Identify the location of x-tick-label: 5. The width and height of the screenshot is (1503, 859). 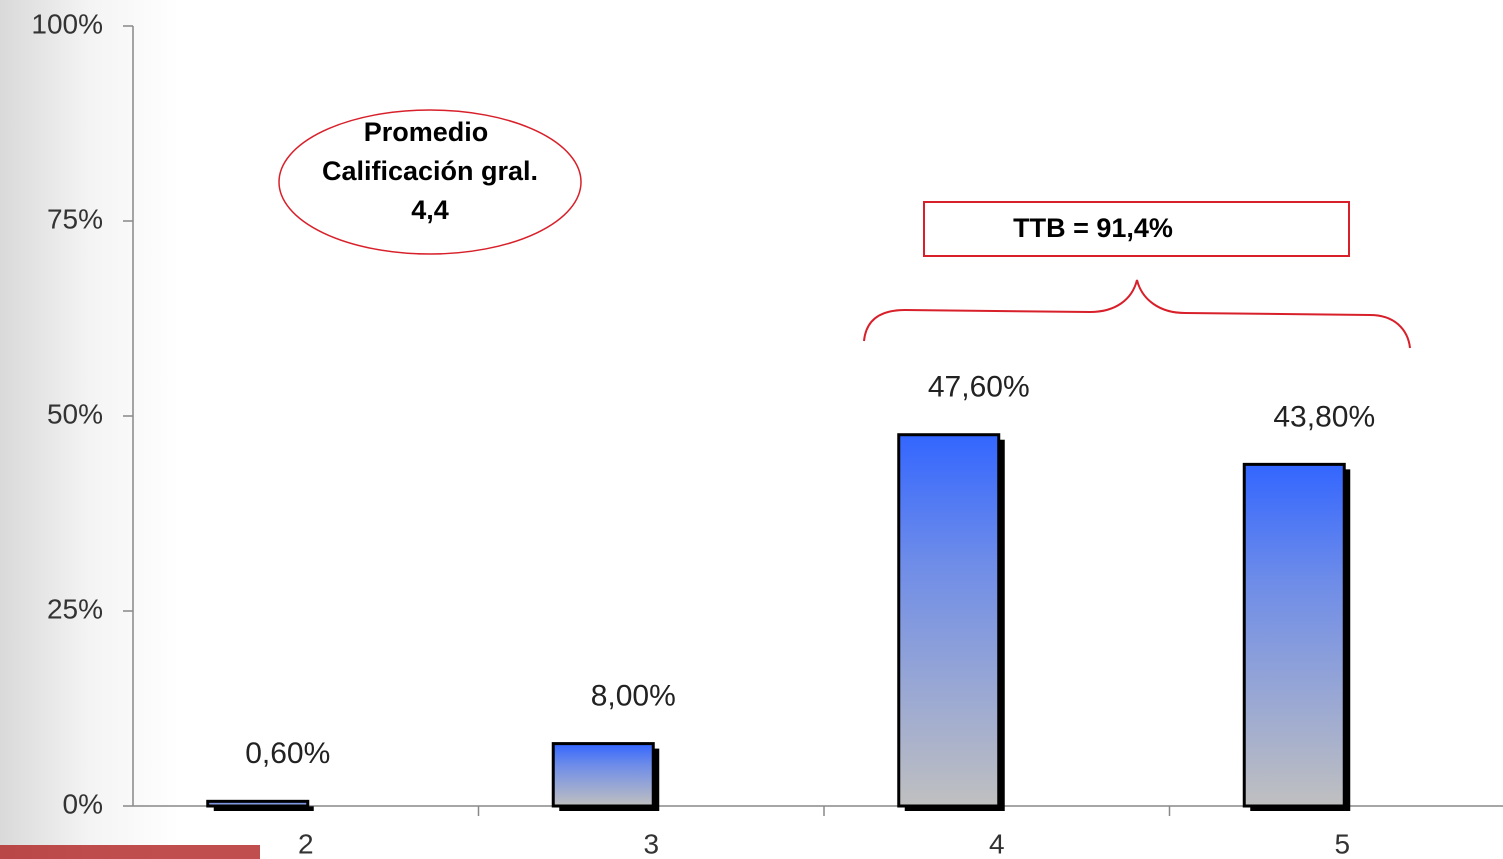
(1342, 843).